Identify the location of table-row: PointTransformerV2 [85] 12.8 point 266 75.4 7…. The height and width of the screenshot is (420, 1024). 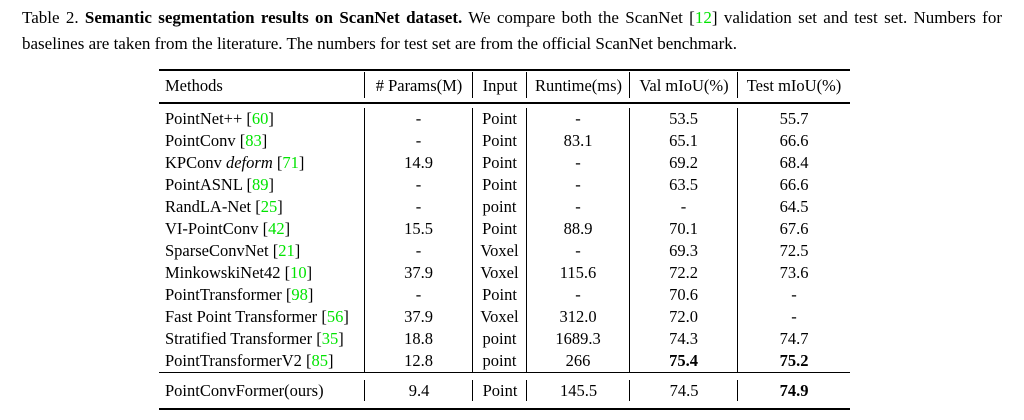
(504, 360).